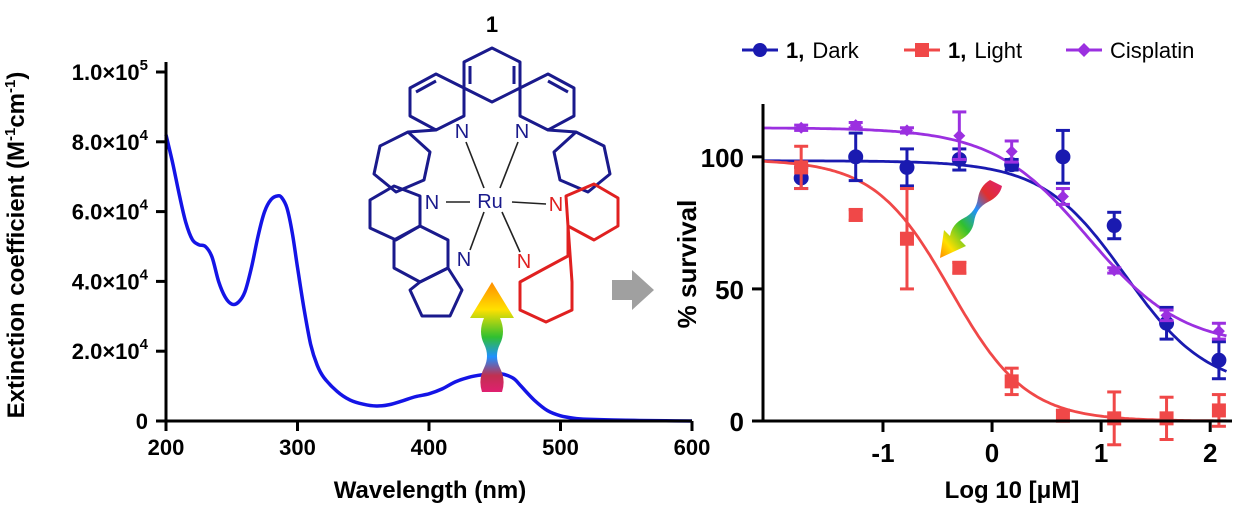  What do you see at coordinates (492, 337) in the screenshot?
I see `light-arrow-vertical` at bounding box center [492, 337].